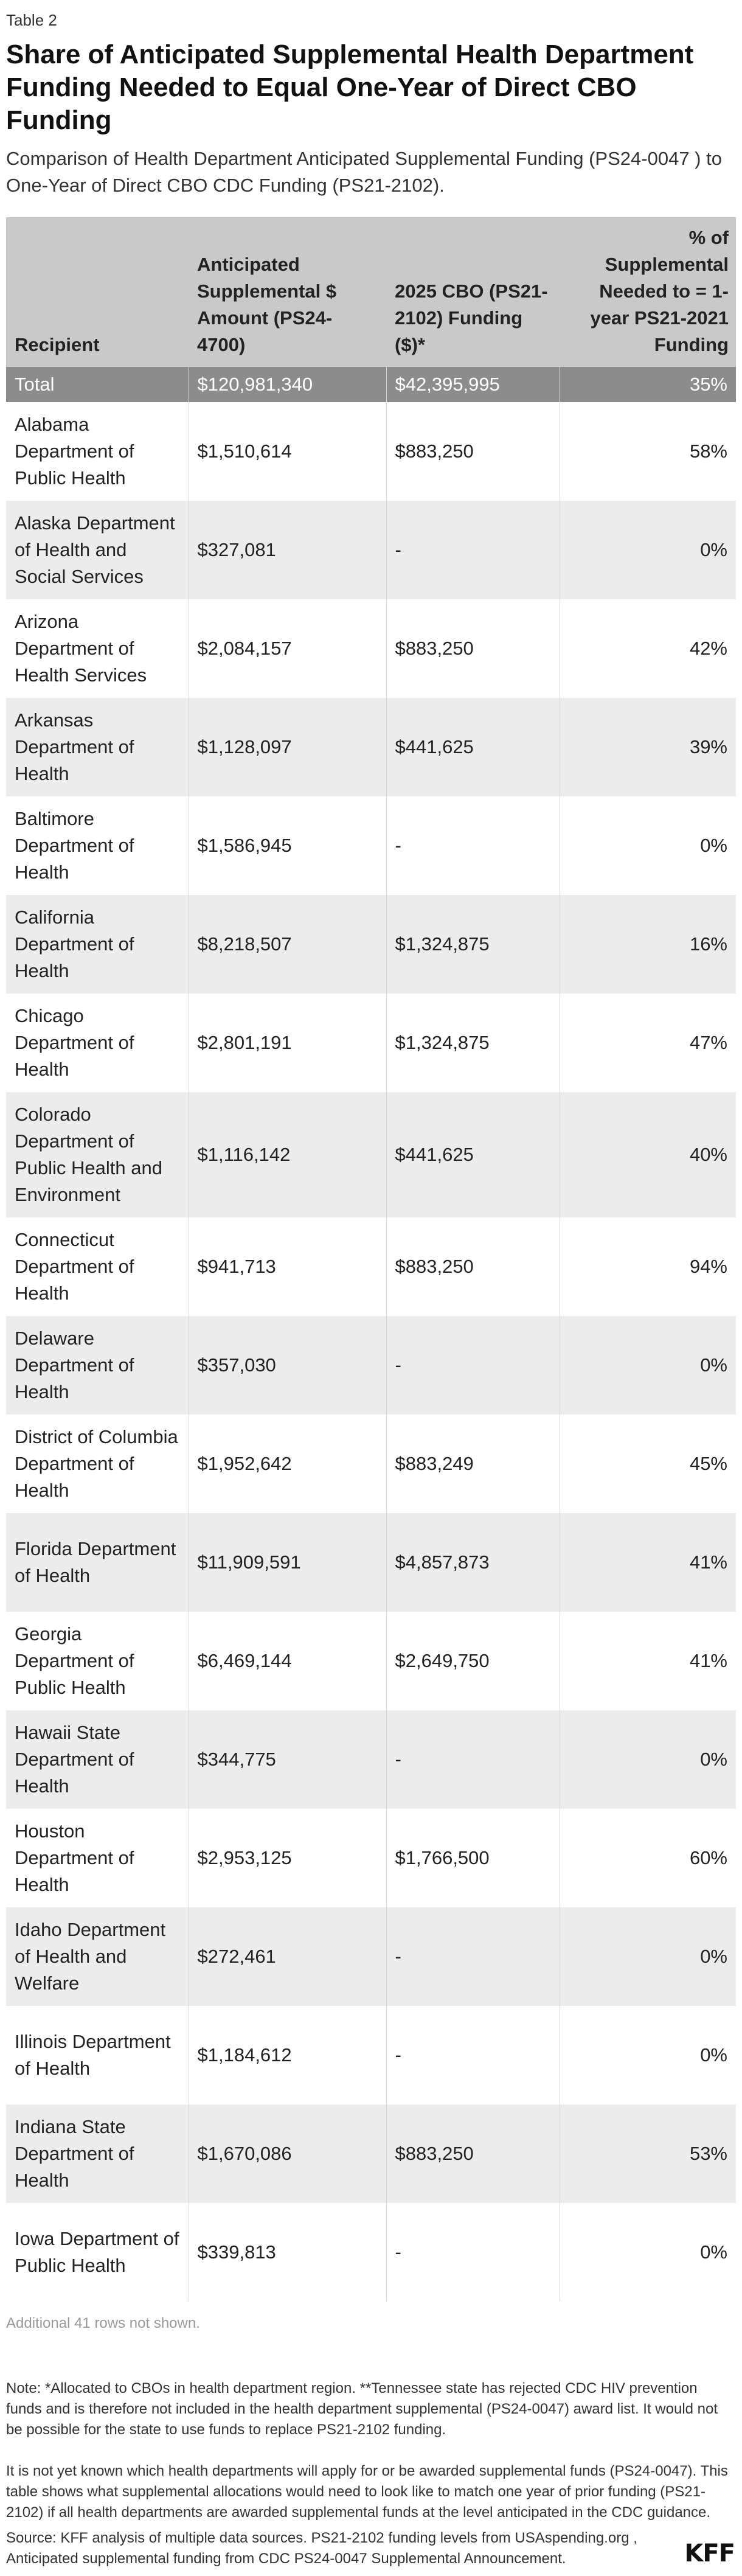 The image size is (742, 2576). What do you see at coordinates (648, 451) in the screenshot?
I see `cell-pct: 58%` at bounding box center [648, 451].